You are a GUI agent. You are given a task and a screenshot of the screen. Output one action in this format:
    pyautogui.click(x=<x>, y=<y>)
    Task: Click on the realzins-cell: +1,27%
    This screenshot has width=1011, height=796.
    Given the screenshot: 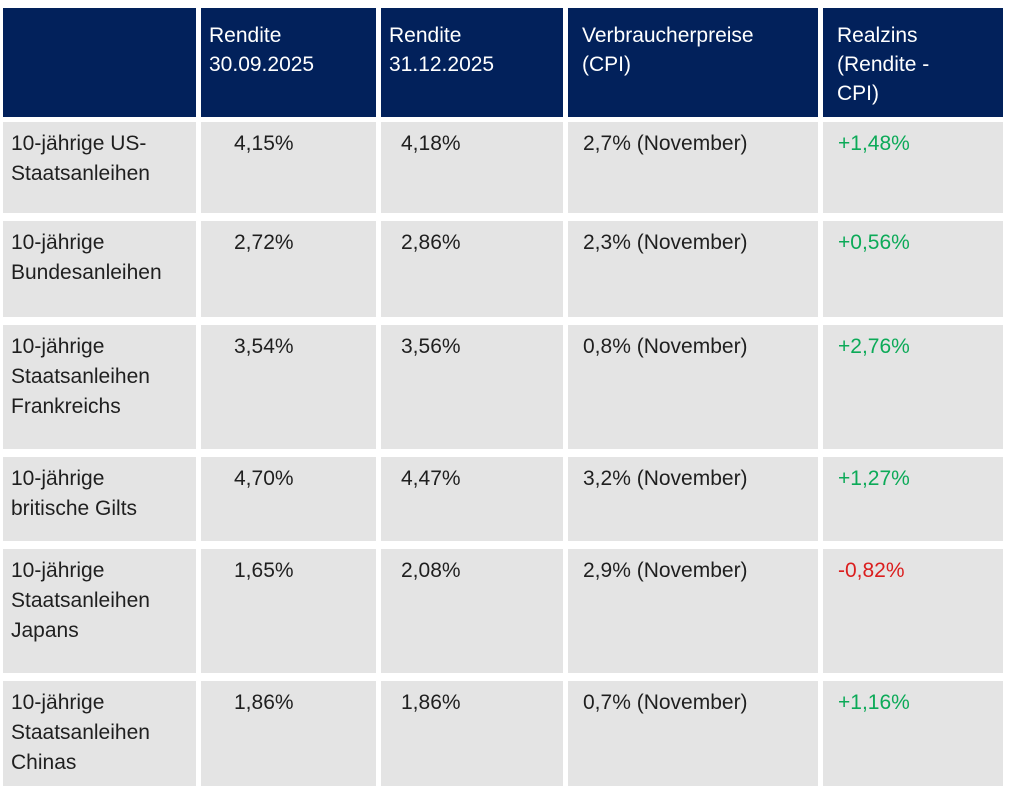 What is the action you would take?
    pyautogui.click(x=913, y=503)
    